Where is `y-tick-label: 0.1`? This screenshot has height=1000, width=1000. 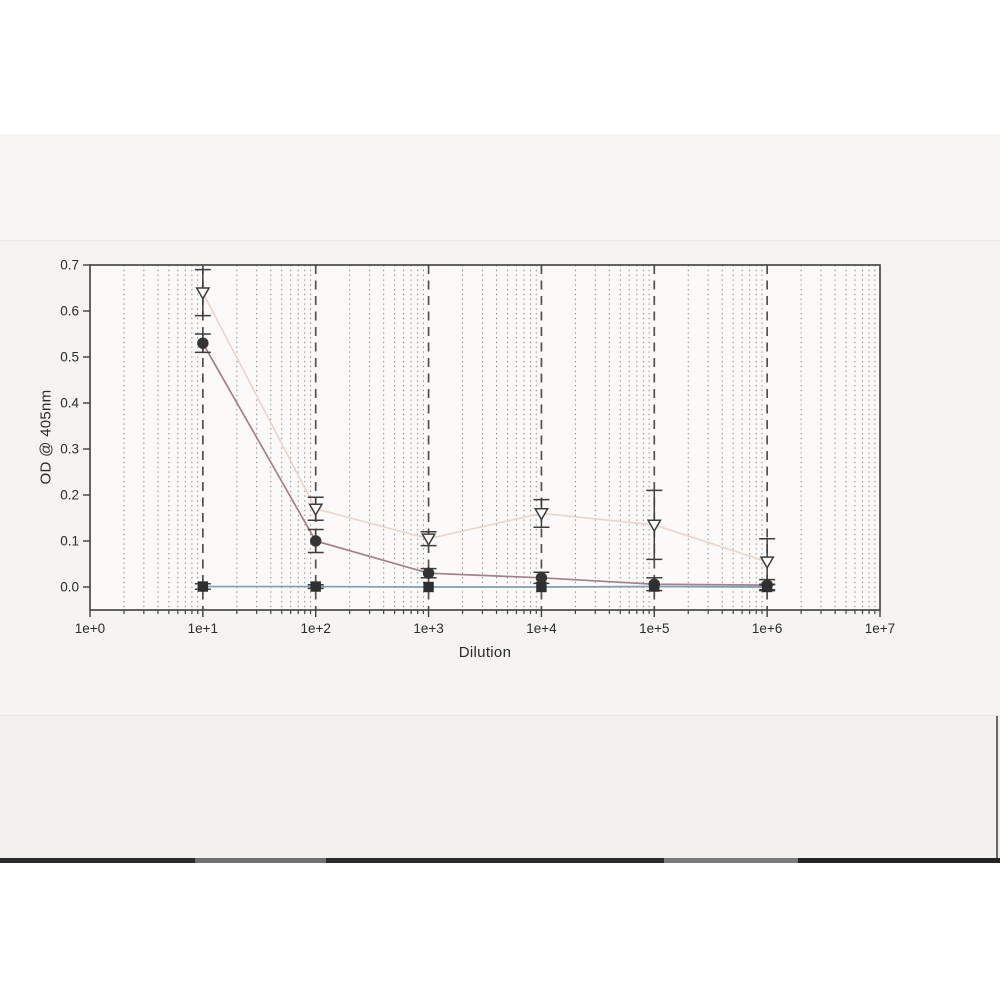
y-tick-label: 0.1 is located at coordinates (69, 541).